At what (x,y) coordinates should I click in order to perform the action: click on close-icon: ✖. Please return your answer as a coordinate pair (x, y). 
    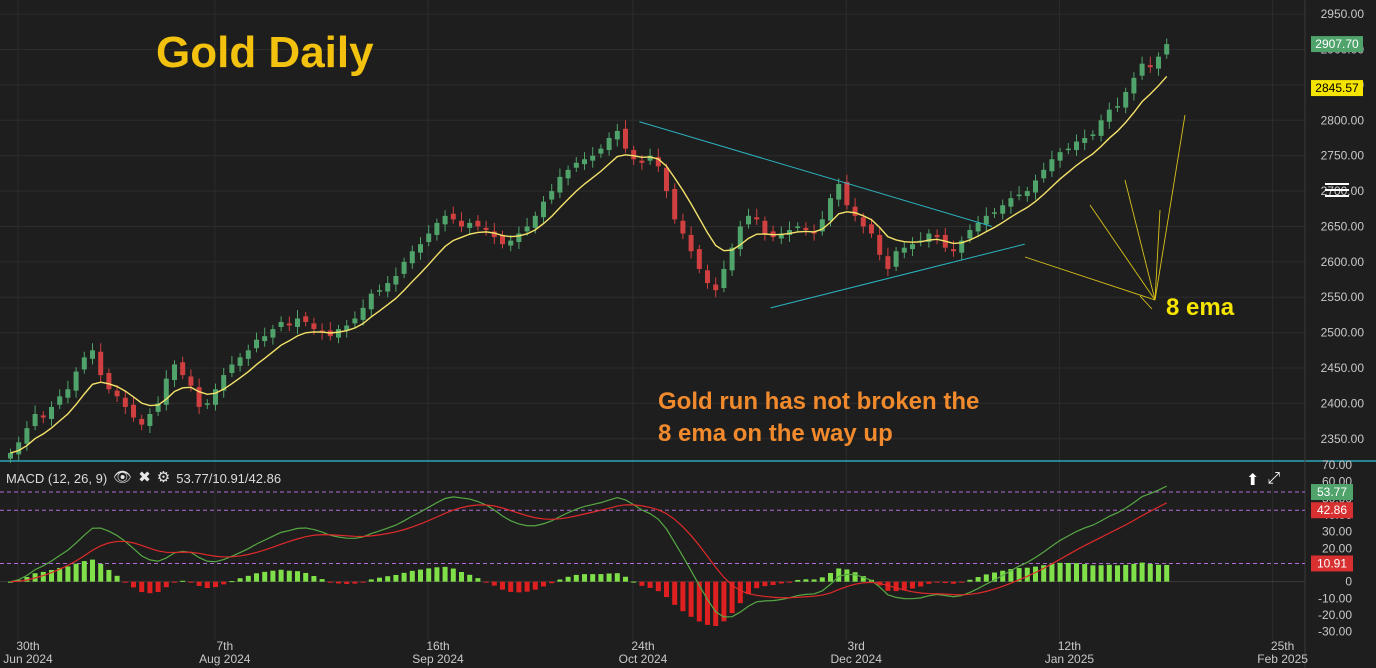
    Looking at the image, I should click on (144, 477).